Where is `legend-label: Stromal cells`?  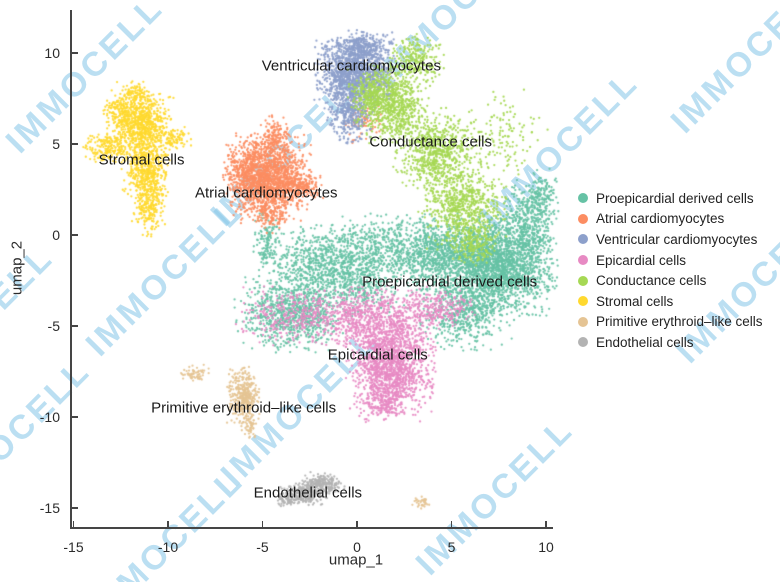 legend-label: Stromal cells is located at coordinates (635, 301).